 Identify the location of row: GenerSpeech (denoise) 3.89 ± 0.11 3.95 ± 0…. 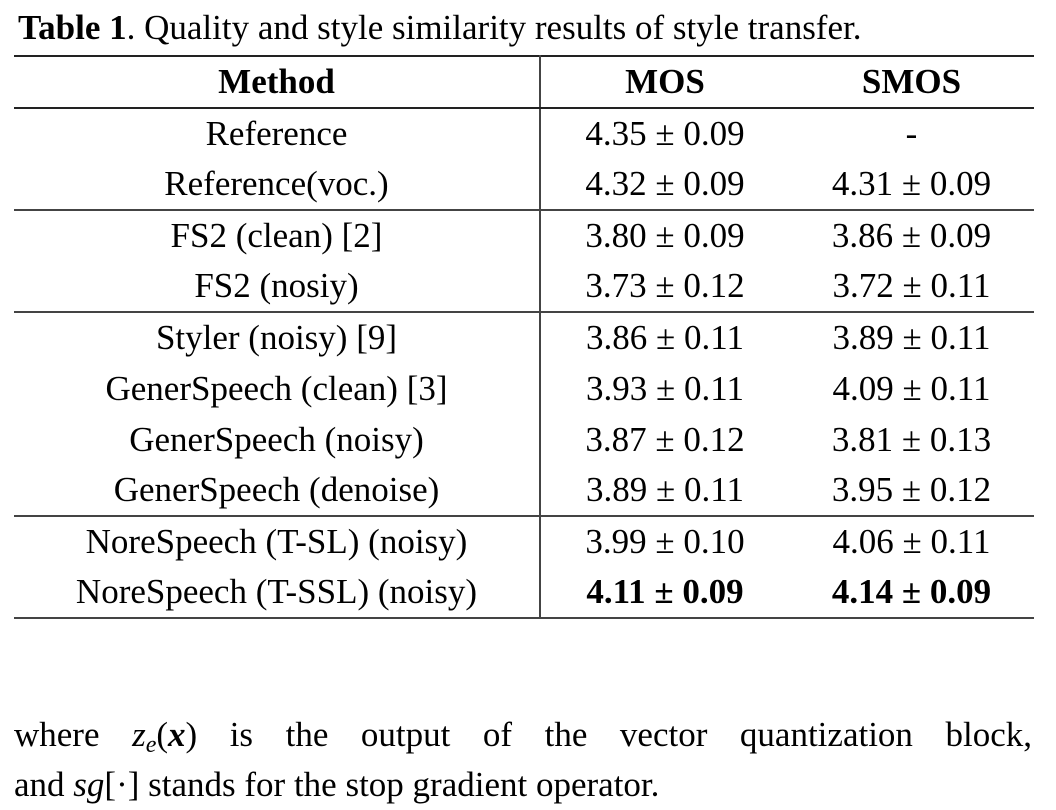
(524, 490).